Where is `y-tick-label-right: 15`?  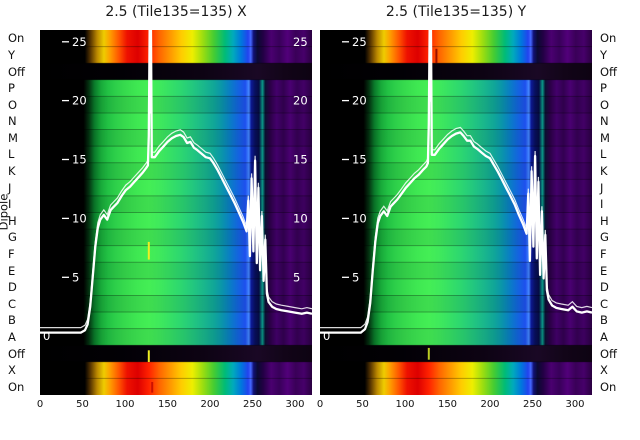 y-tick-label-right: 15 is located at coordinates (300, 160).